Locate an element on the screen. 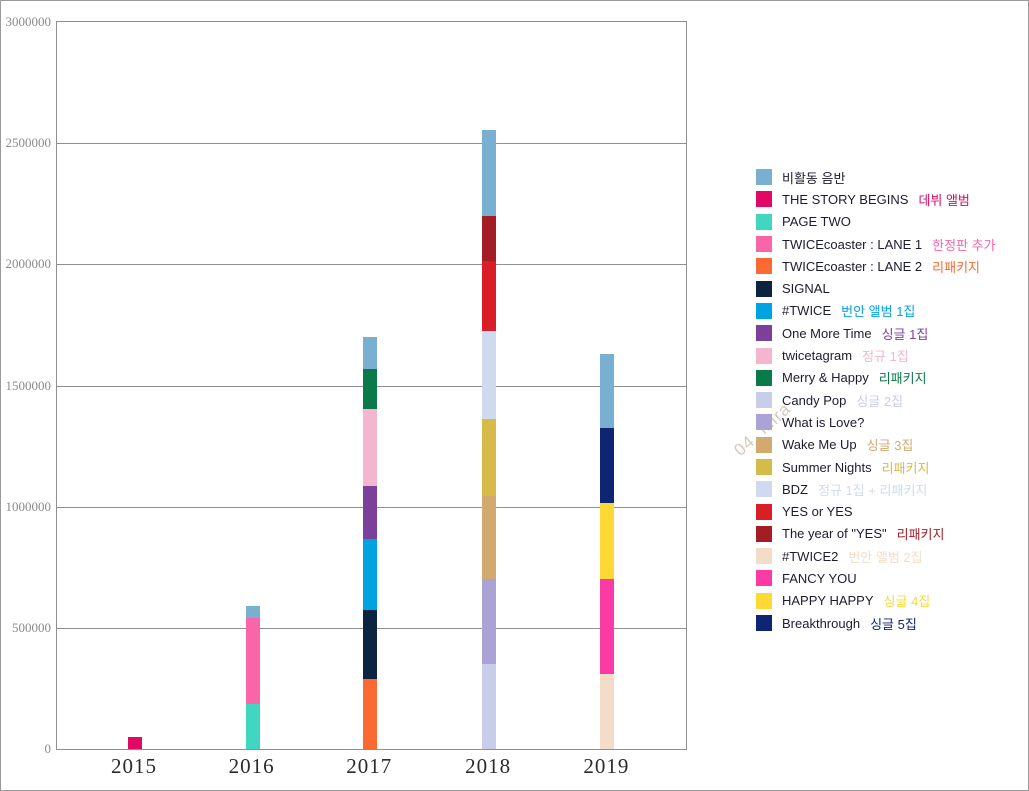 The width and height of the screenshot is (1029, 791). legend-album-name: #TWICE2 is located at coordinates (810, 556).